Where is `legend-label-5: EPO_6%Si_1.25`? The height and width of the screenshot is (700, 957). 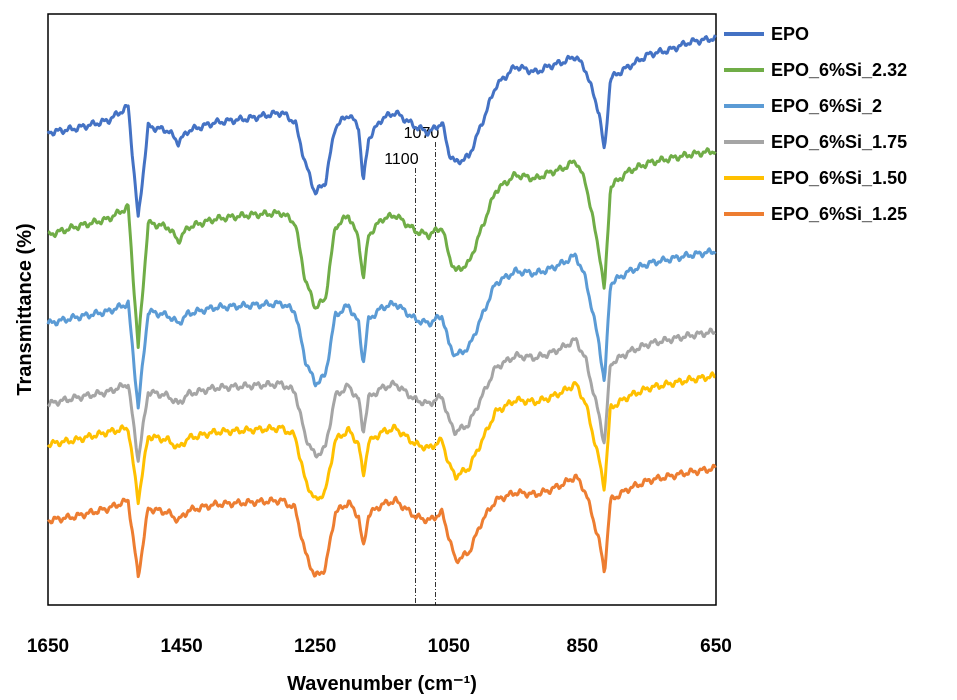 legend-label-5: EPO_6%Si_1.25 is located at coordinates (839, 214).